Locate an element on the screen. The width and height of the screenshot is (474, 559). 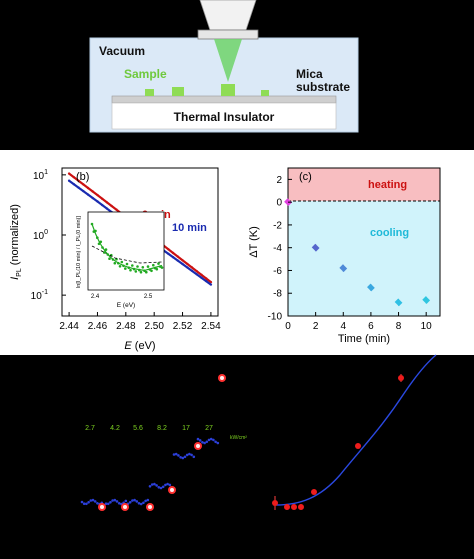
y-tick-exp: 0 is located at coordinates (46, 232).